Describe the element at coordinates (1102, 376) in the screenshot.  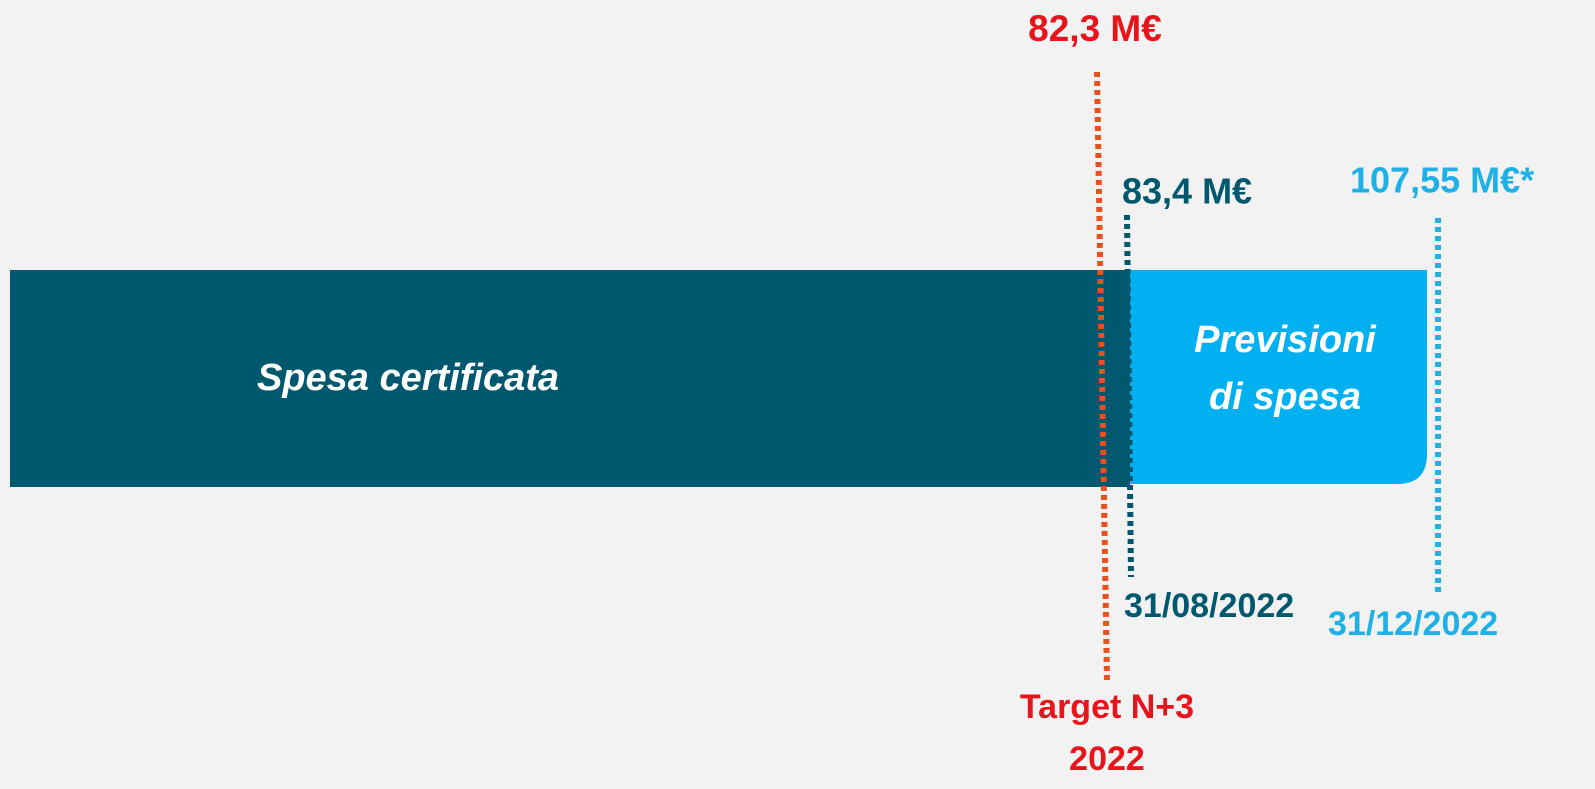
I see `target-line` at that location.